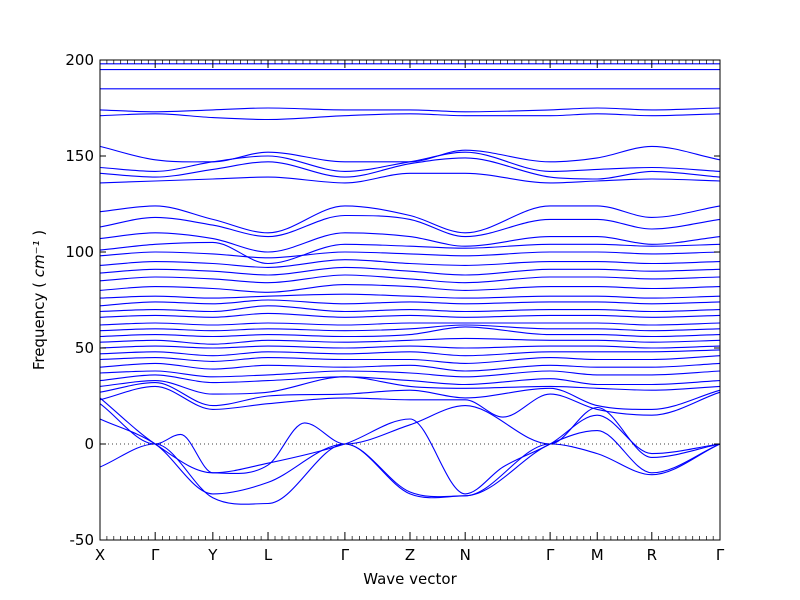 The height and width of the screenshot is (600, 800). I want to click on y-tick-label: -50, so click(82, 540).